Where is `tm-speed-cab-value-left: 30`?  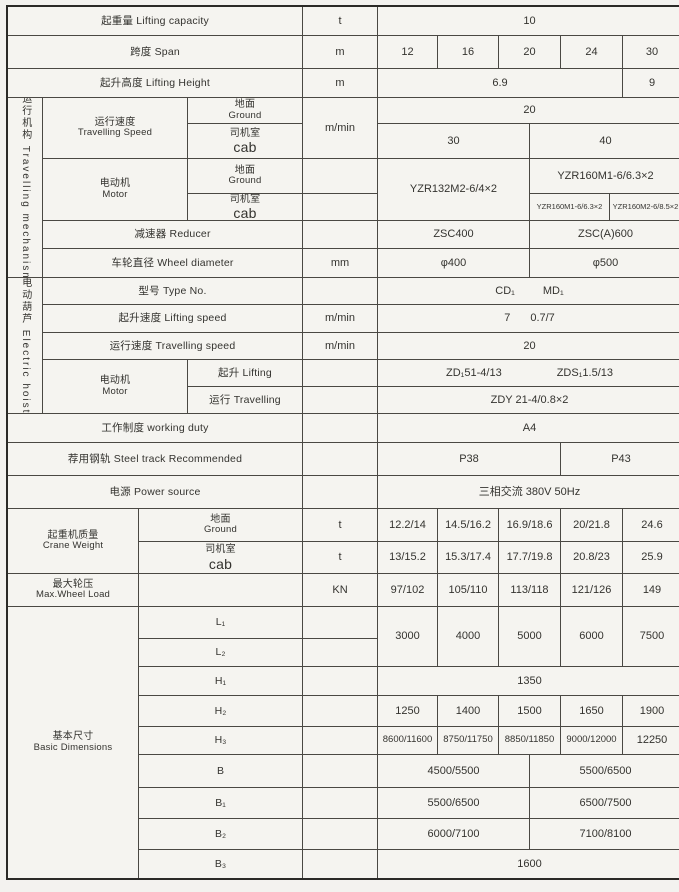 tm-speed-cab-value-left: 30 is located at coordinates (453, 141).